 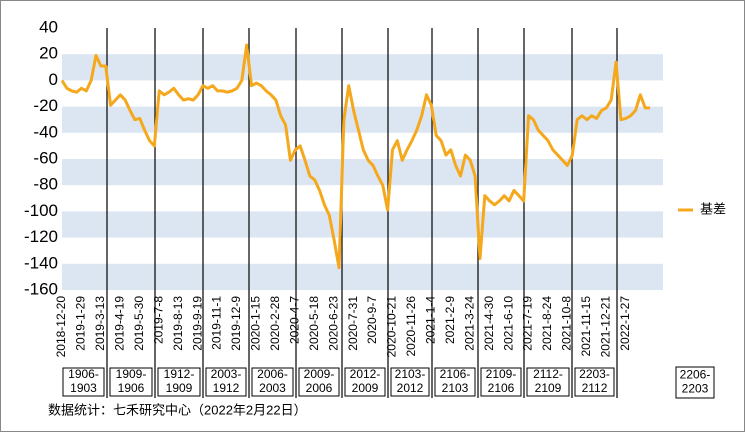 What do you see at coordinates (61, 327) in the screenshot?
I see `x-tick-label: 2018-12-20` at bounding box center [61, 327].